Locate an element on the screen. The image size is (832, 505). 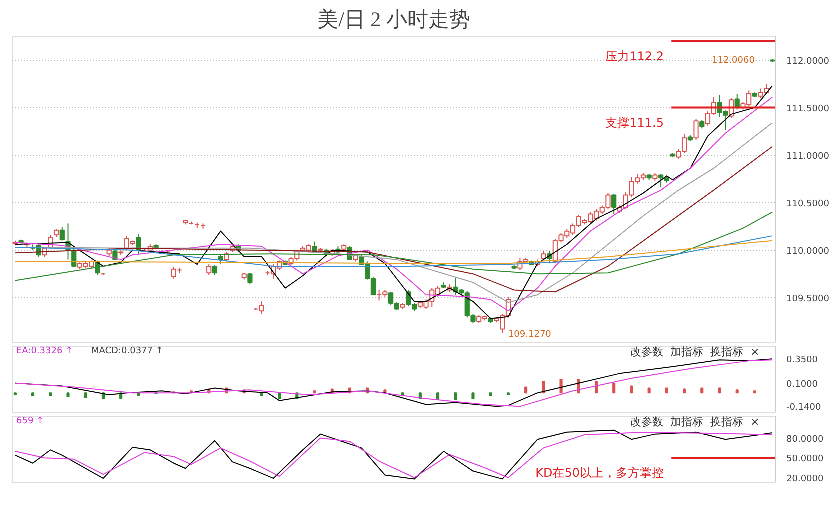
ref-line-label: KD在50以上，多方掌控 is located at coordinates (600, 473).